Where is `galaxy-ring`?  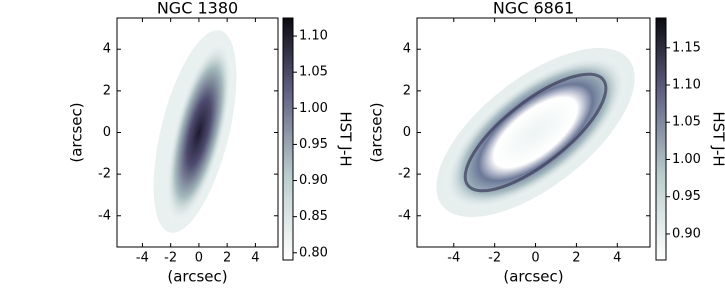
galaxy-ring is located at coordinates (535, 132).